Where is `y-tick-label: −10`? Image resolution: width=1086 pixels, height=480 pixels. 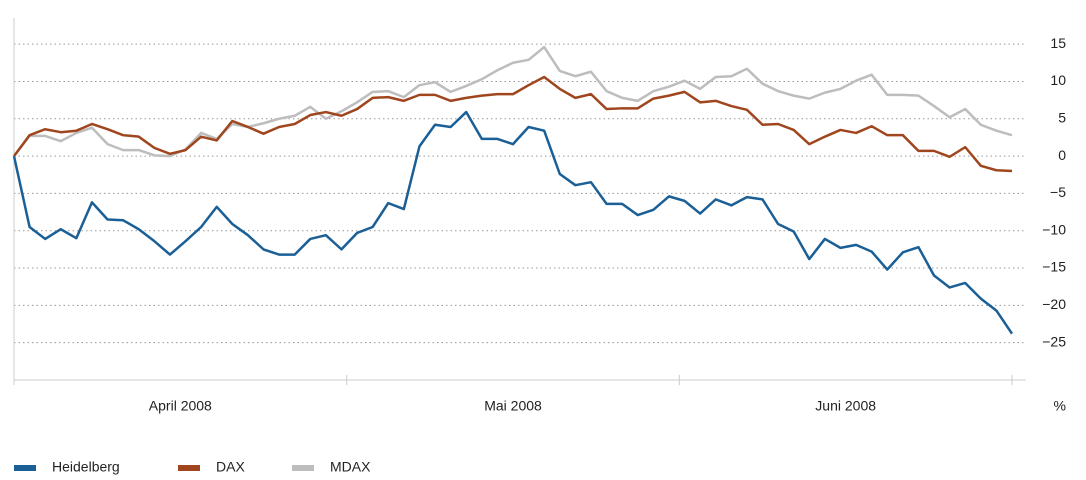 y-tick-label: −10 is located at coordinates (1054, 229).